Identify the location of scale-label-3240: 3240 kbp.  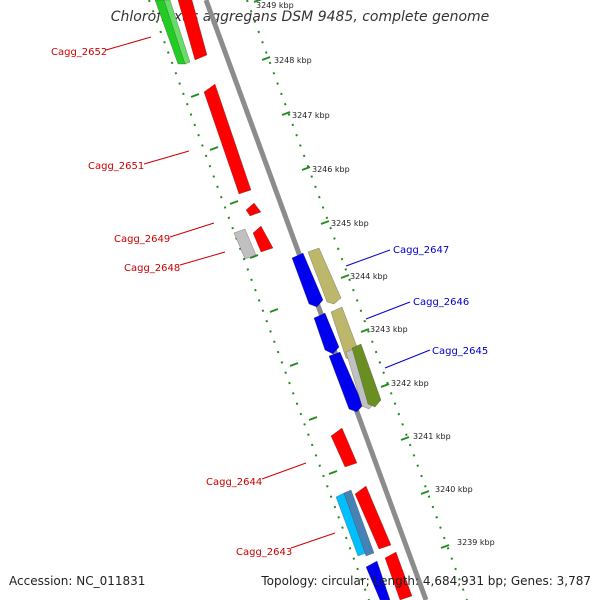
(454, 489).